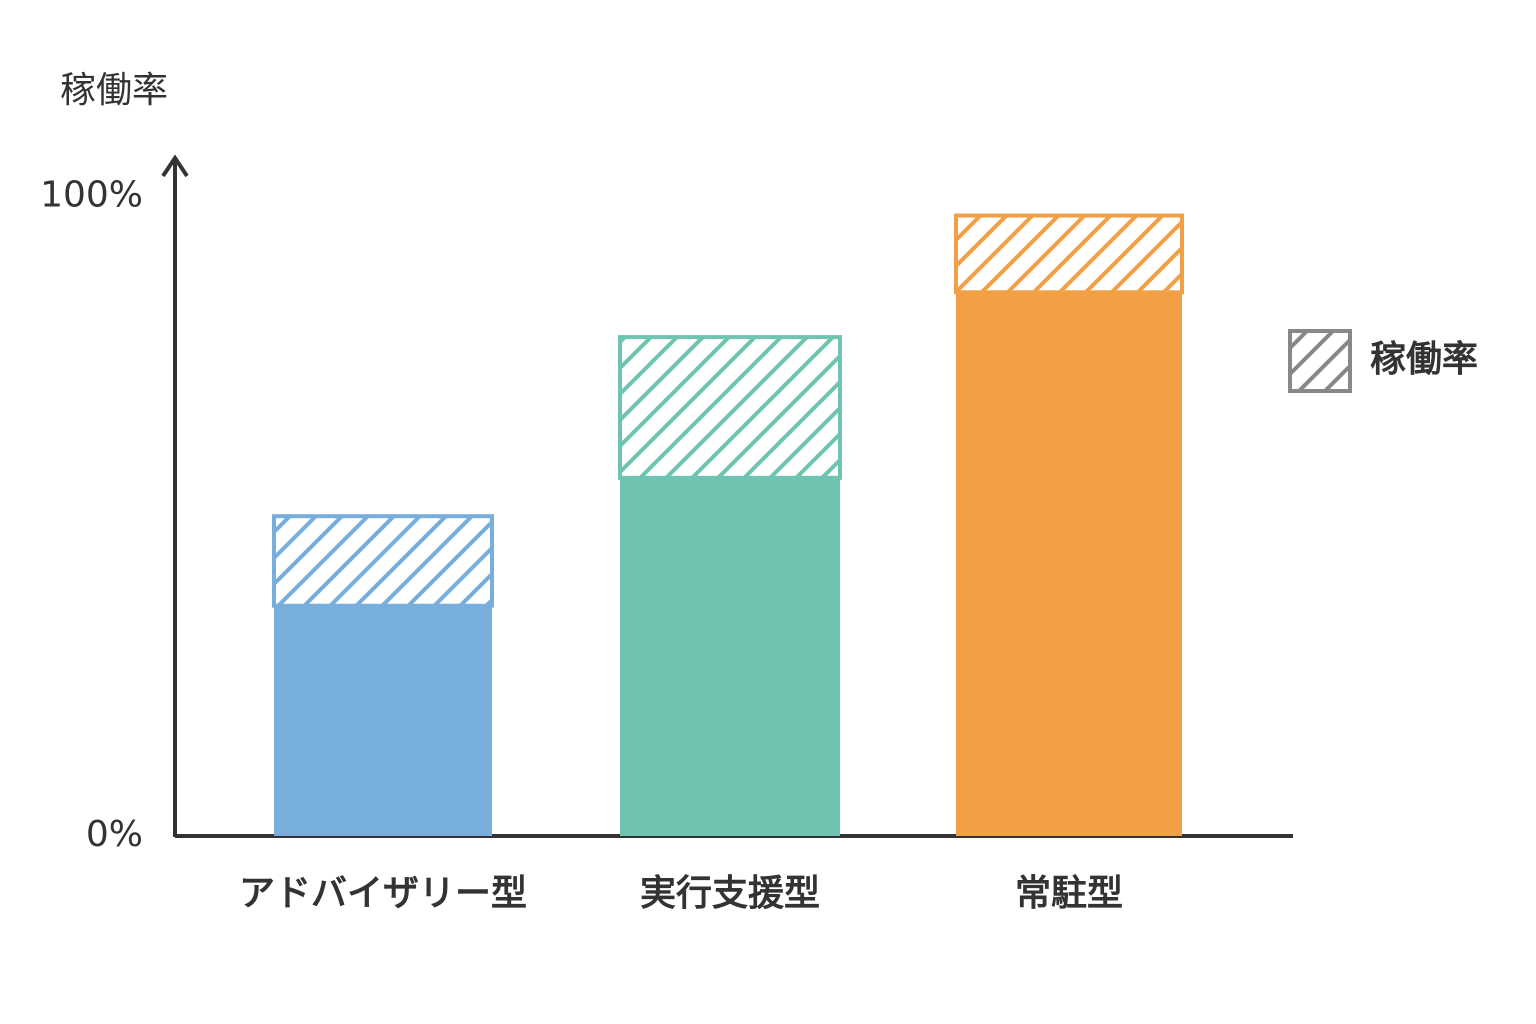 The width and height of the screenshot is (1536, 1024). Describe the element at coordinates (383, 893) in the screenshot. I see `x-tick-label: アドバイザリー型` at that location.